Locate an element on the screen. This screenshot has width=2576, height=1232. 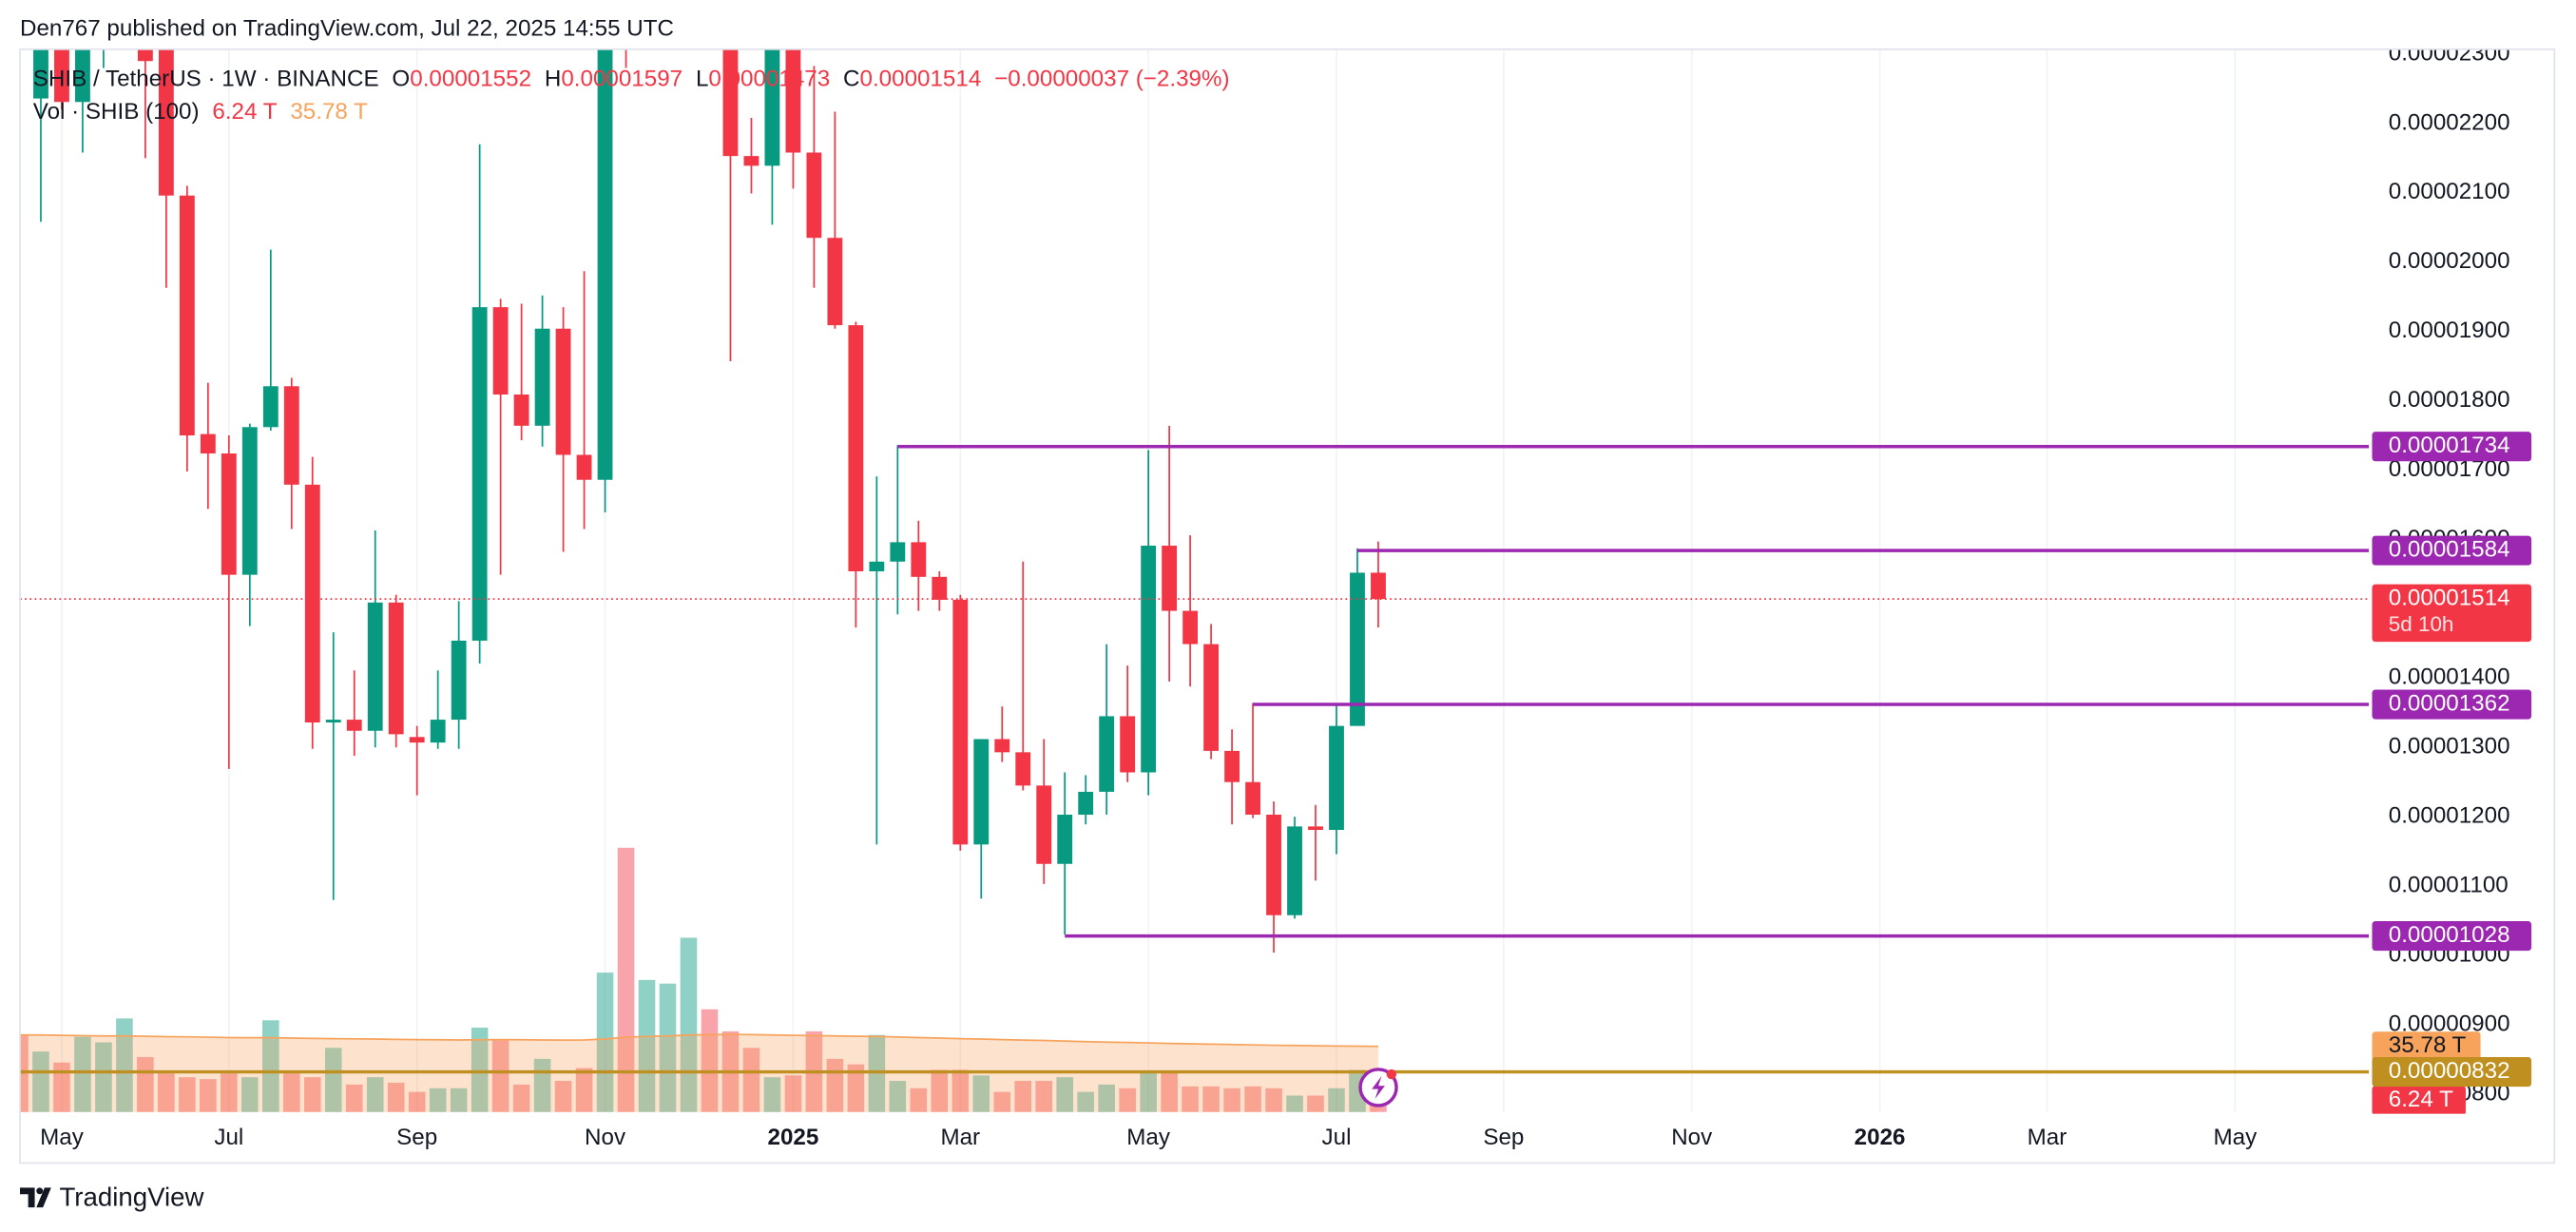
x-tick-label: Jul is located at coordinates (1337, 1137).